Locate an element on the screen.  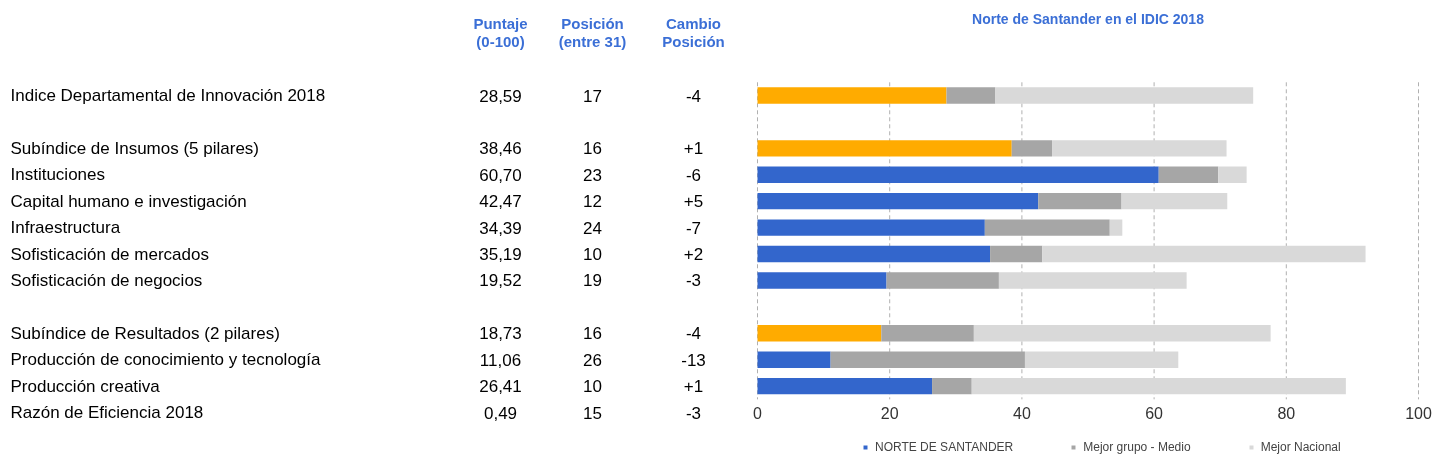
x-tick-label: 100 is located at coordinates (1418, 413).